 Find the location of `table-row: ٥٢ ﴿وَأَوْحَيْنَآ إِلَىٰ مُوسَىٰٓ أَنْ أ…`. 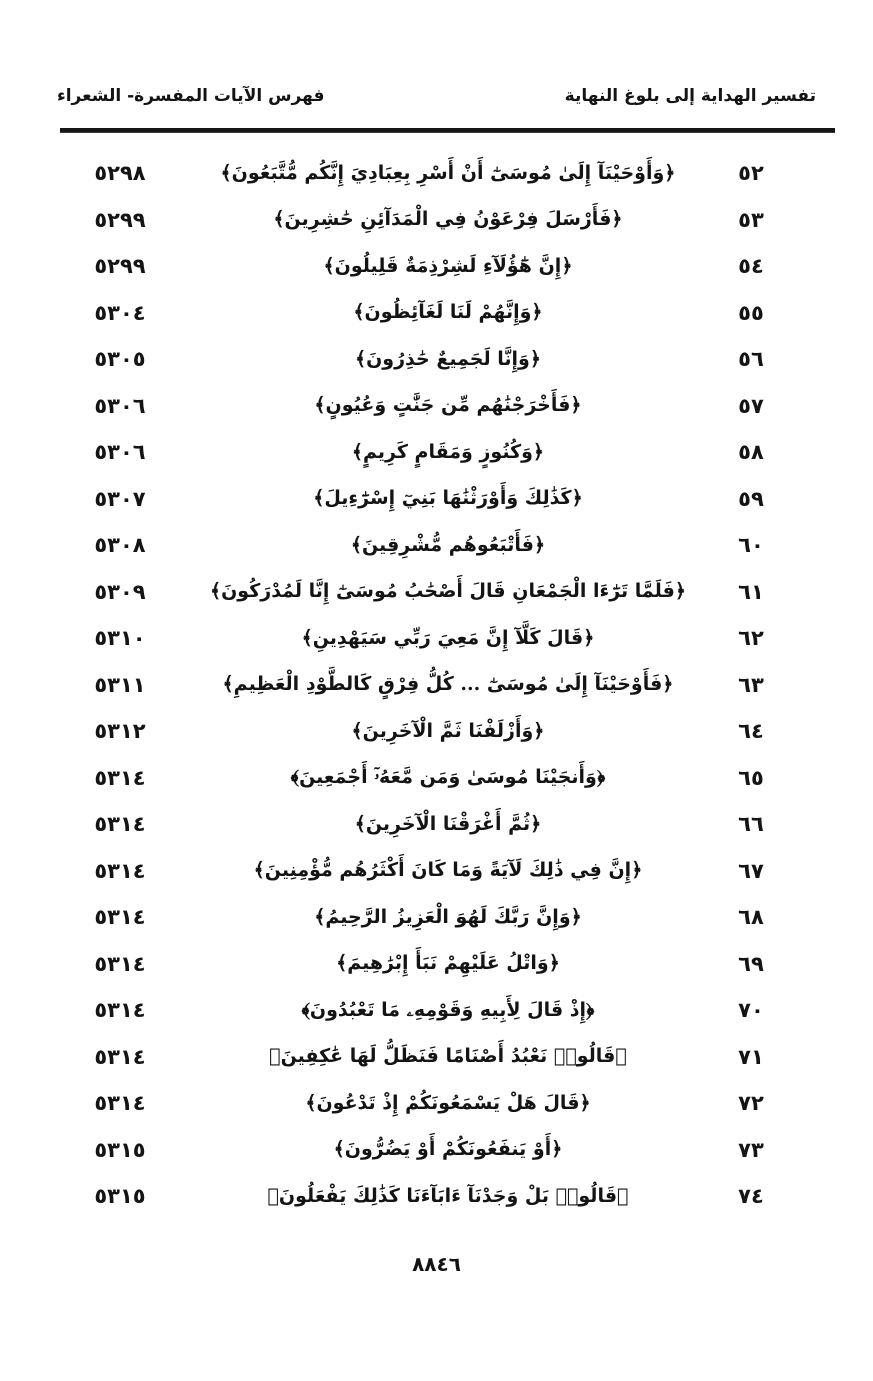

table-row: ٥٢ ﴿وَأَوْحَيْنَآ إِلَىٰ مُوسَىٰٓ أَنْ أ… is located at coordinates (423, 173).